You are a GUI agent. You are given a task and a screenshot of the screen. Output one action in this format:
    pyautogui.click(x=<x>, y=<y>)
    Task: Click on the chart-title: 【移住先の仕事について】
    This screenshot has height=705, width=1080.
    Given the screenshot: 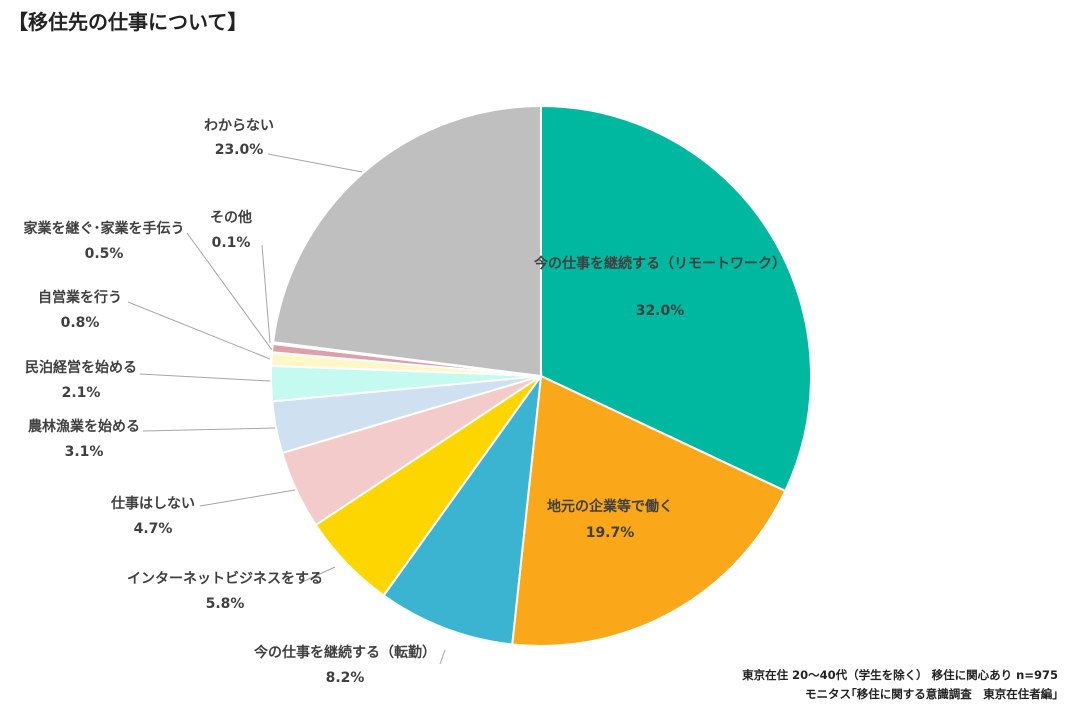 What is the action you would take?
    pyautogui.click(x=128, y=22)
    